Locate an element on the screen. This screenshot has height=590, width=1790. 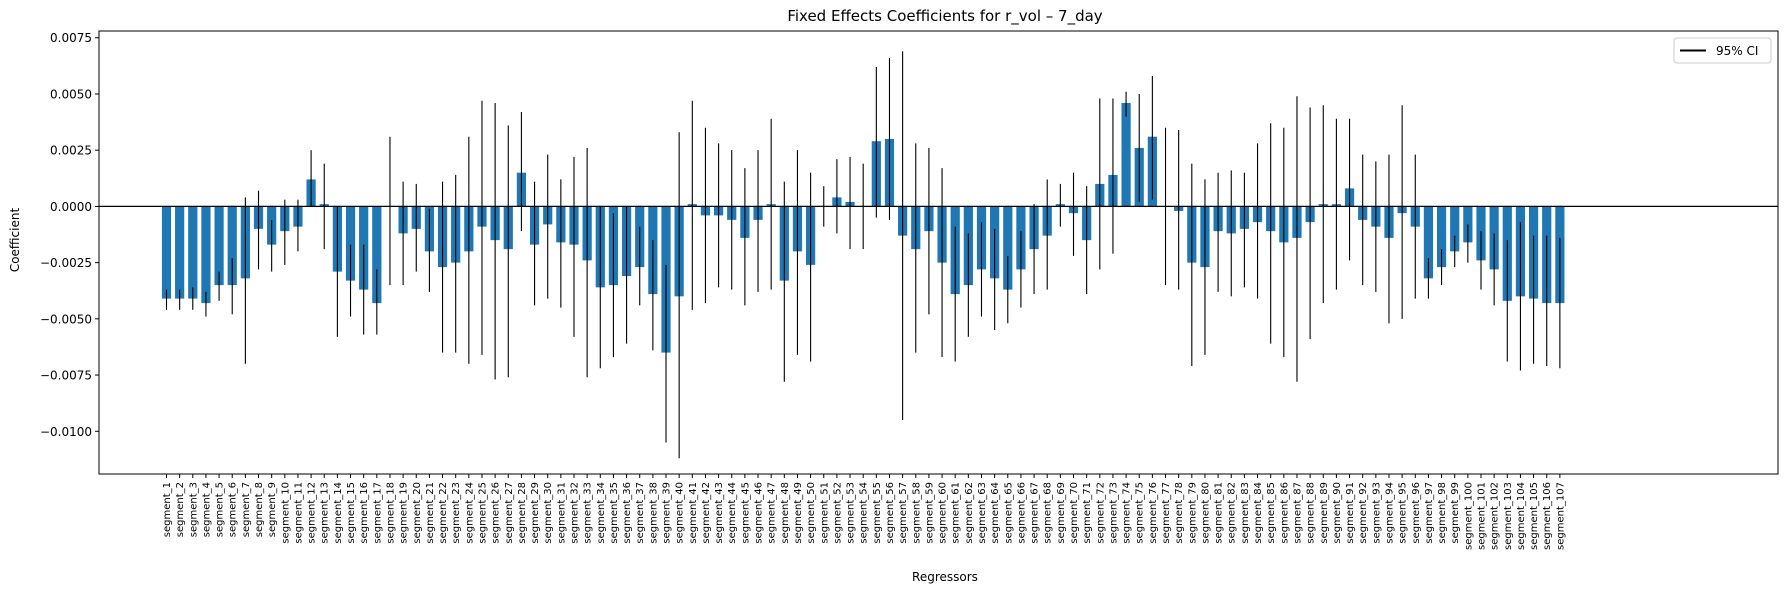
x-tick-label: segment_91 is located at coordinates (1350, 513).